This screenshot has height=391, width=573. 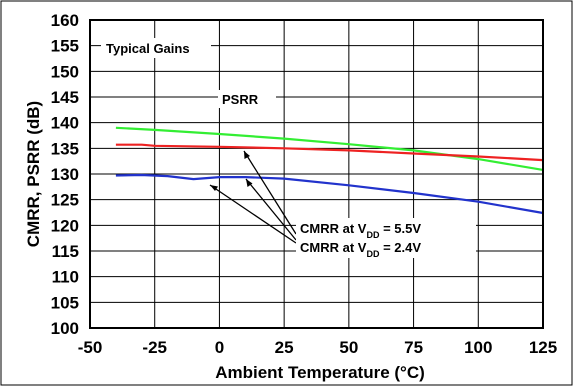 What do you see at coordinates (65, 328) in the screenshot?
I see `y-tick-label: 100` at bounding box center [65, 328].